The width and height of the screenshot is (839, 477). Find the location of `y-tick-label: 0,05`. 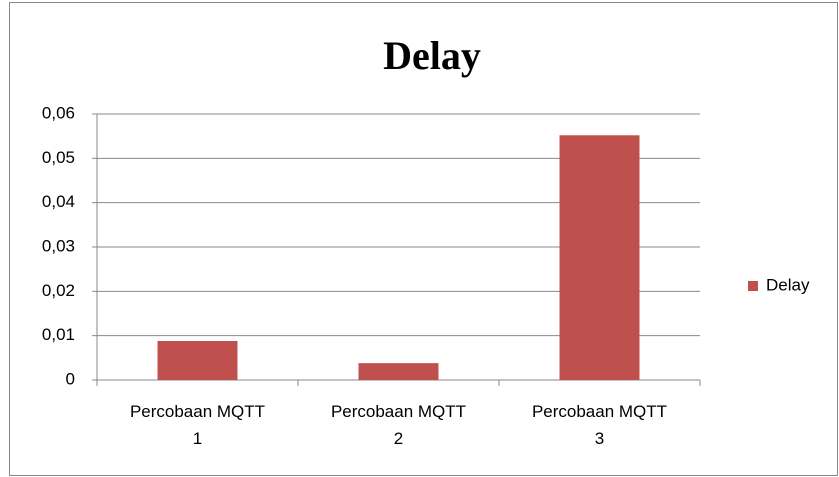

y-tick-label: 0,05 is located at coordinates (58, 157).